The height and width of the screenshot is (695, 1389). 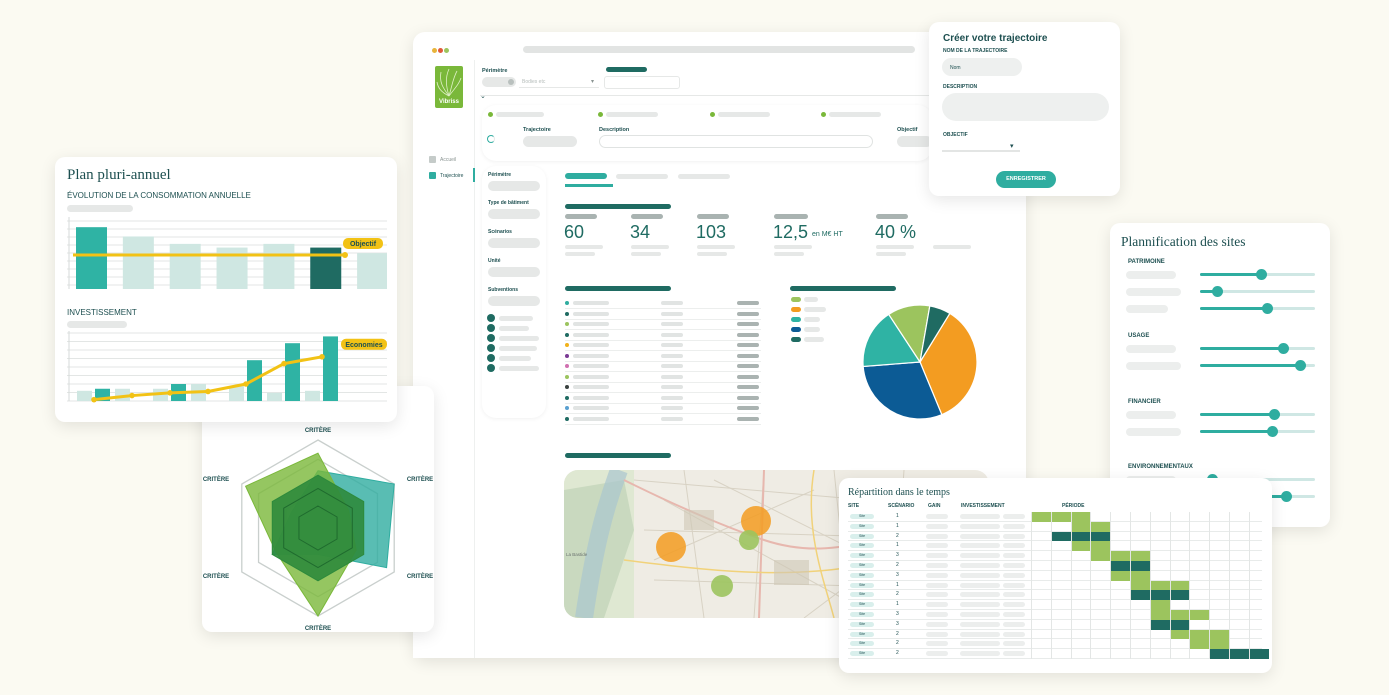 I want to click on description-textarea, so click(x=1025, y=107).